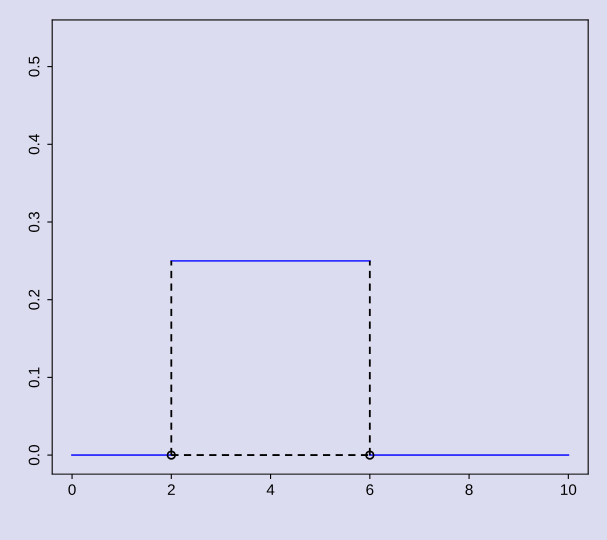 The image size is (607, 540). I want to click on x-tick-label: 10, so click(568, 490).